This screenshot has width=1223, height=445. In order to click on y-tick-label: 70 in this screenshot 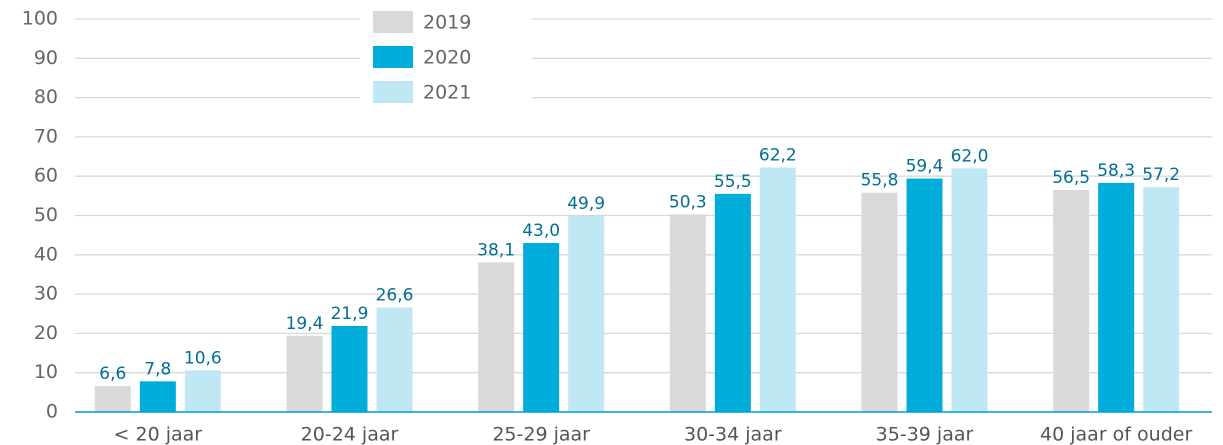, I will do `click(46, 136)`.